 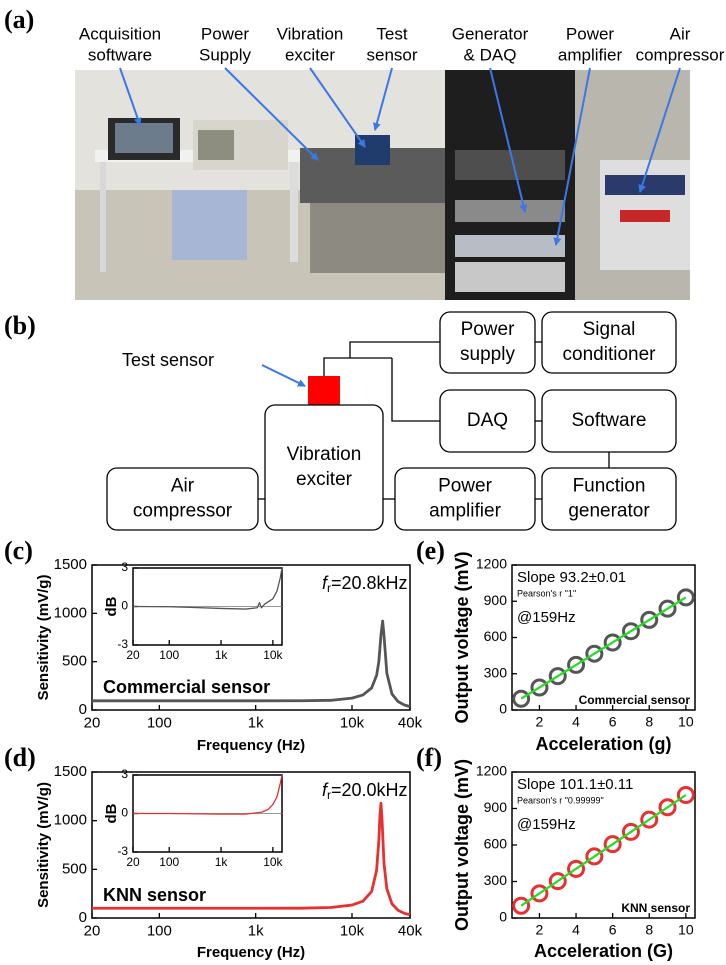 I want to click on panel-label: (f), so click(x=429, y=757).